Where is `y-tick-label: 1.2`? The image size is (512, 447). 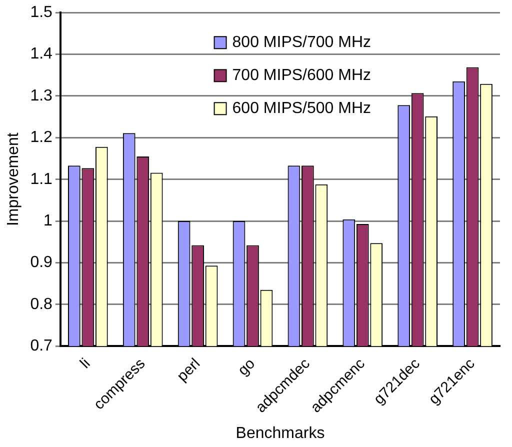 y-tick-label: 1.2 is located at coordinates (41, 137).